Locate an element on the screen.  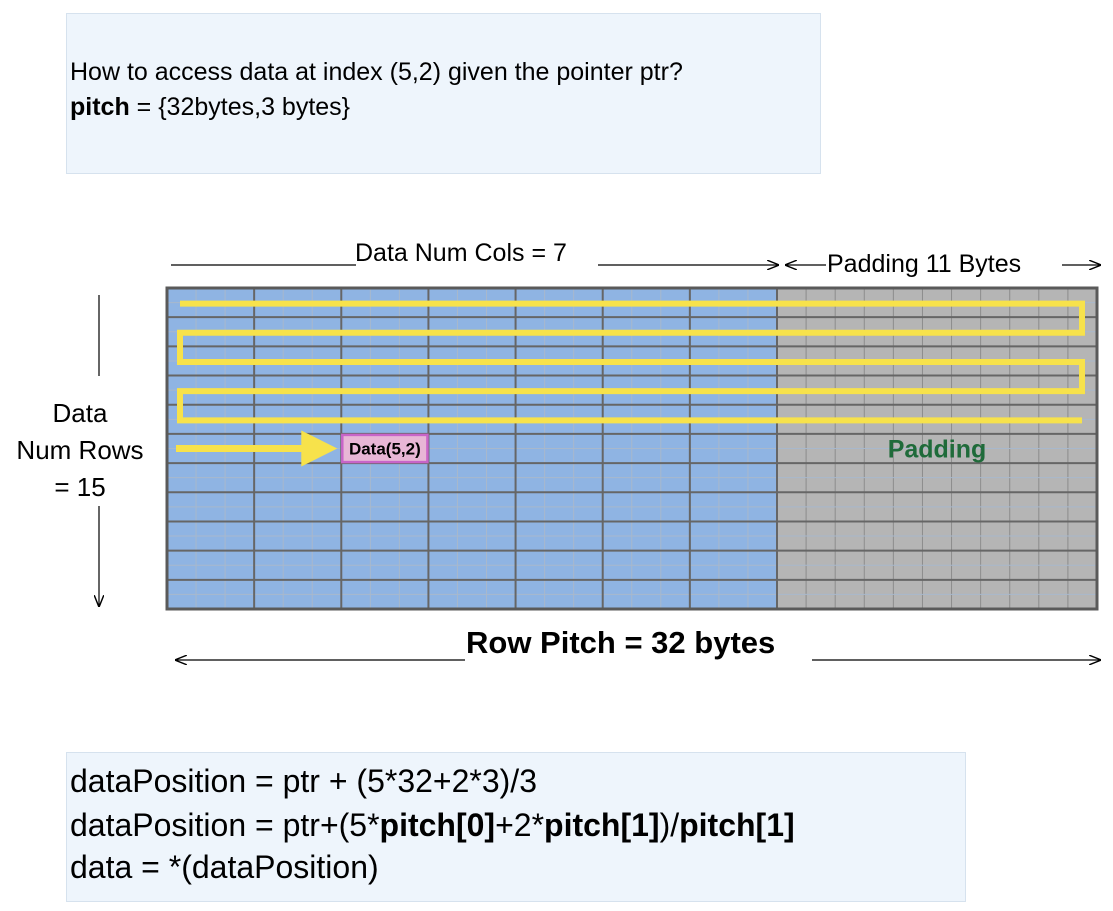
formula-line2-c: +2* is located at coordinates (520, 825).